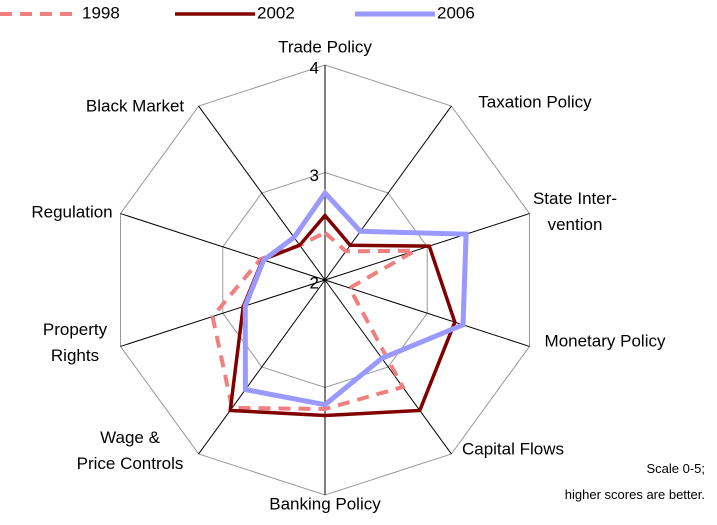 This screenshot has height=525, width=717. What do you see at coordinates (75, 342) in the screenshot?
I see `category-label: Property Rights` at bounding box center [75, 342].